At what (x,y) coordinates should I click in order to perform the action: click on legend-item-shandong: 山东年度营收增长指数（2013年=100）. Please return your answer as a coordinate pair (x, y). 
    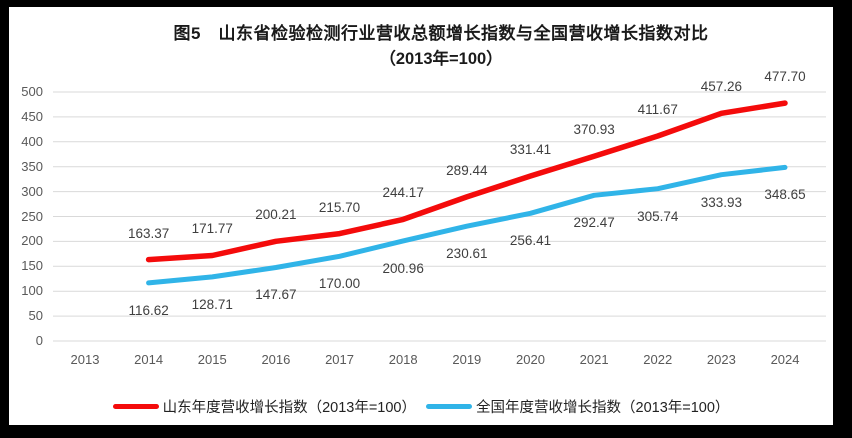
    Looking at the image, I should click on (264, 406).